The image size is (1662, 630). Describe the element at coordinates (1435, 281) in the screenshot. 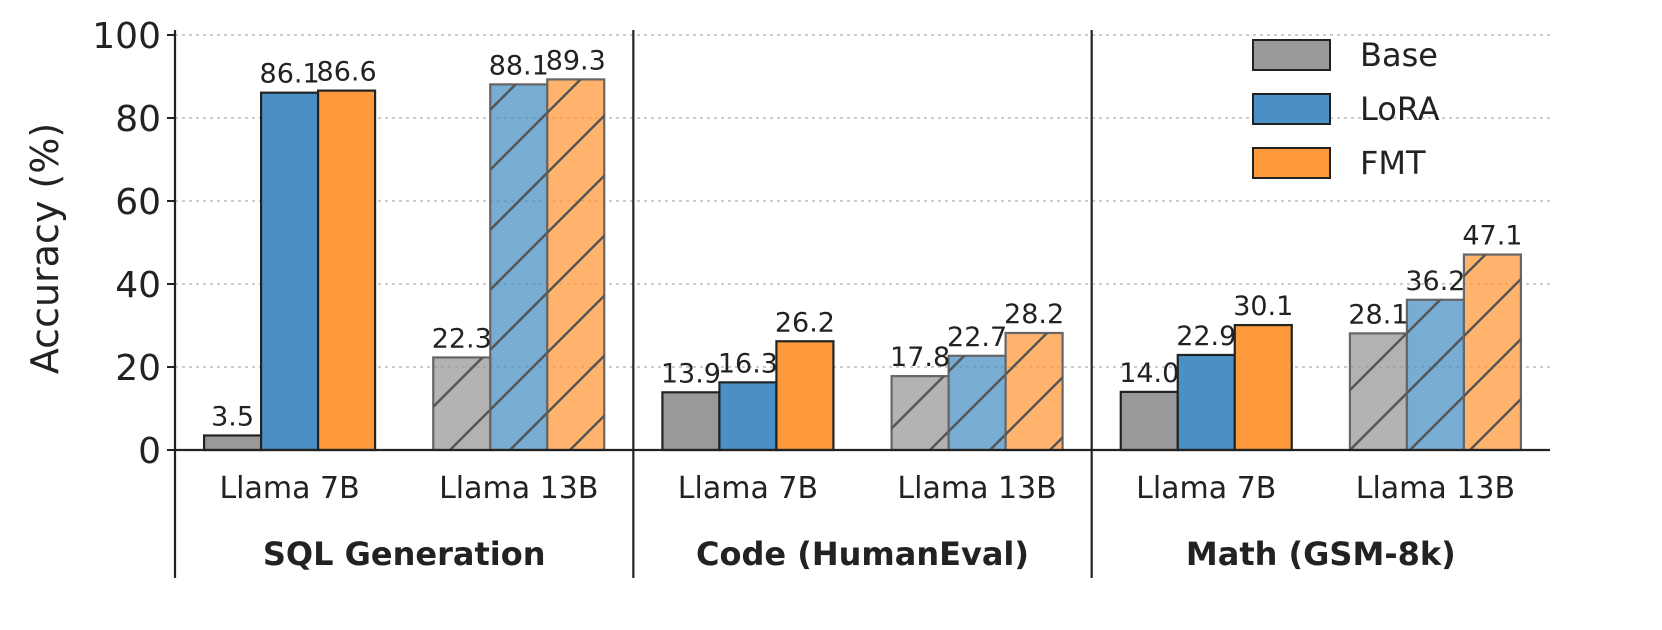

I see `data-label-math-gsm-8k-llama-13b-lora: 36.2` at that location.